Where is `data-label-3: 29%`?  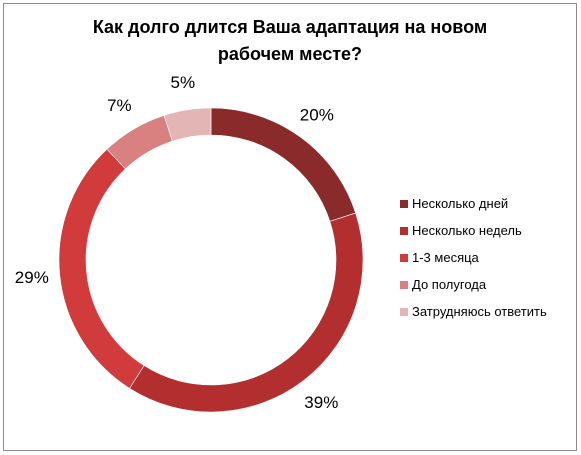
data-label-3: 29% is located at coordinates (32, 277).